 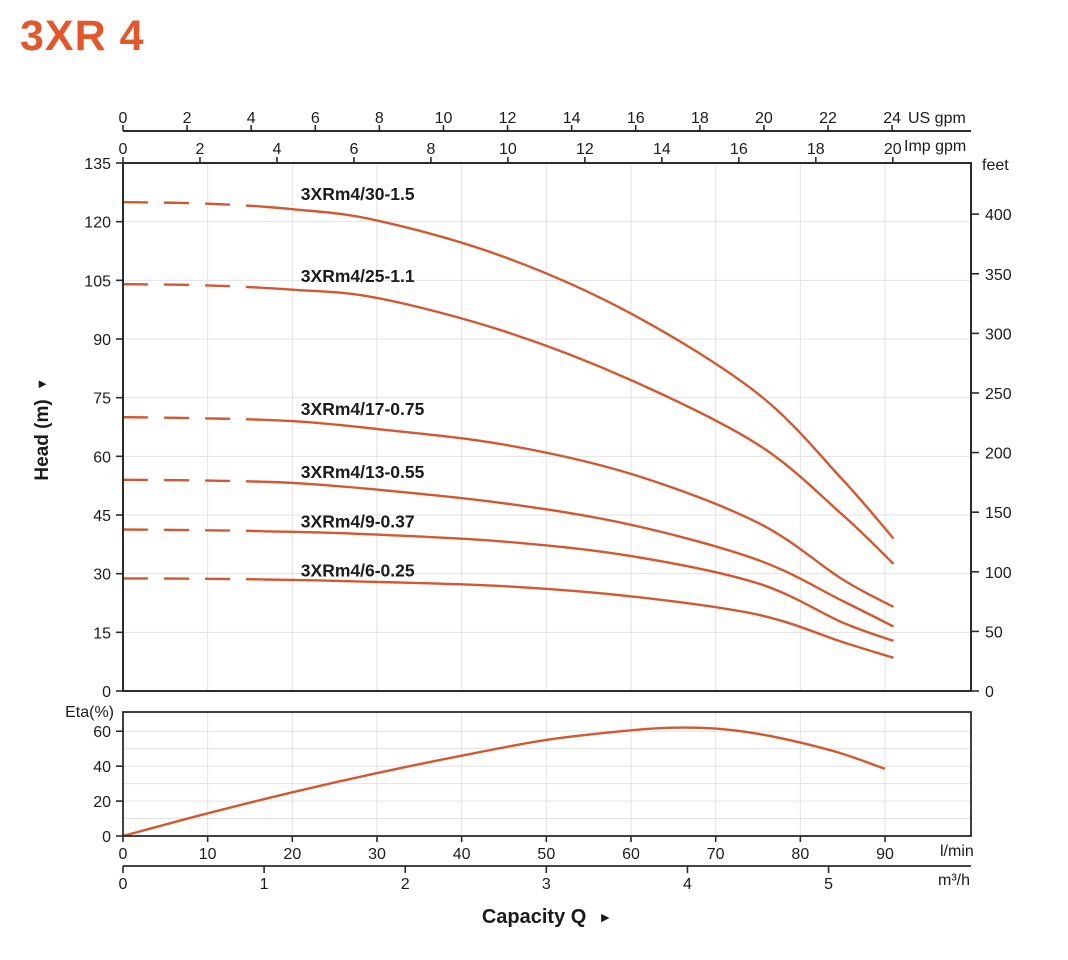 I want to click on imp-gpm-tick-label: 20, so click(x=893, y=149).